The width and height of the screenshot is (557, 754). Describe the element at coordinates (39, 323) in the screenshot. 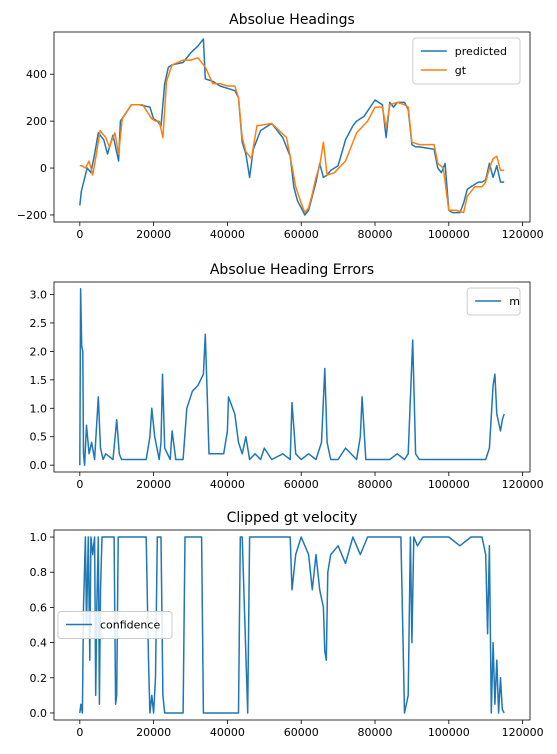

I see `y-tick-label: 2.5` at that location.